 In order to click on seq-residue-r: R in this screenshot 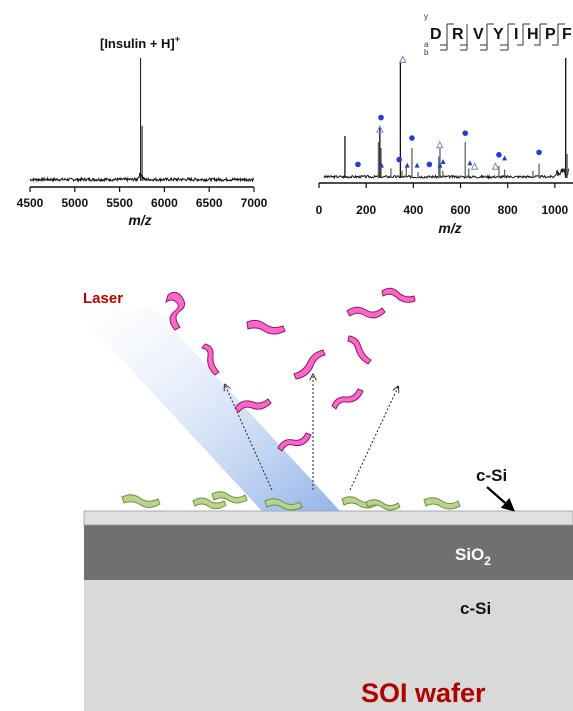, I will do `click(458, 34)`.